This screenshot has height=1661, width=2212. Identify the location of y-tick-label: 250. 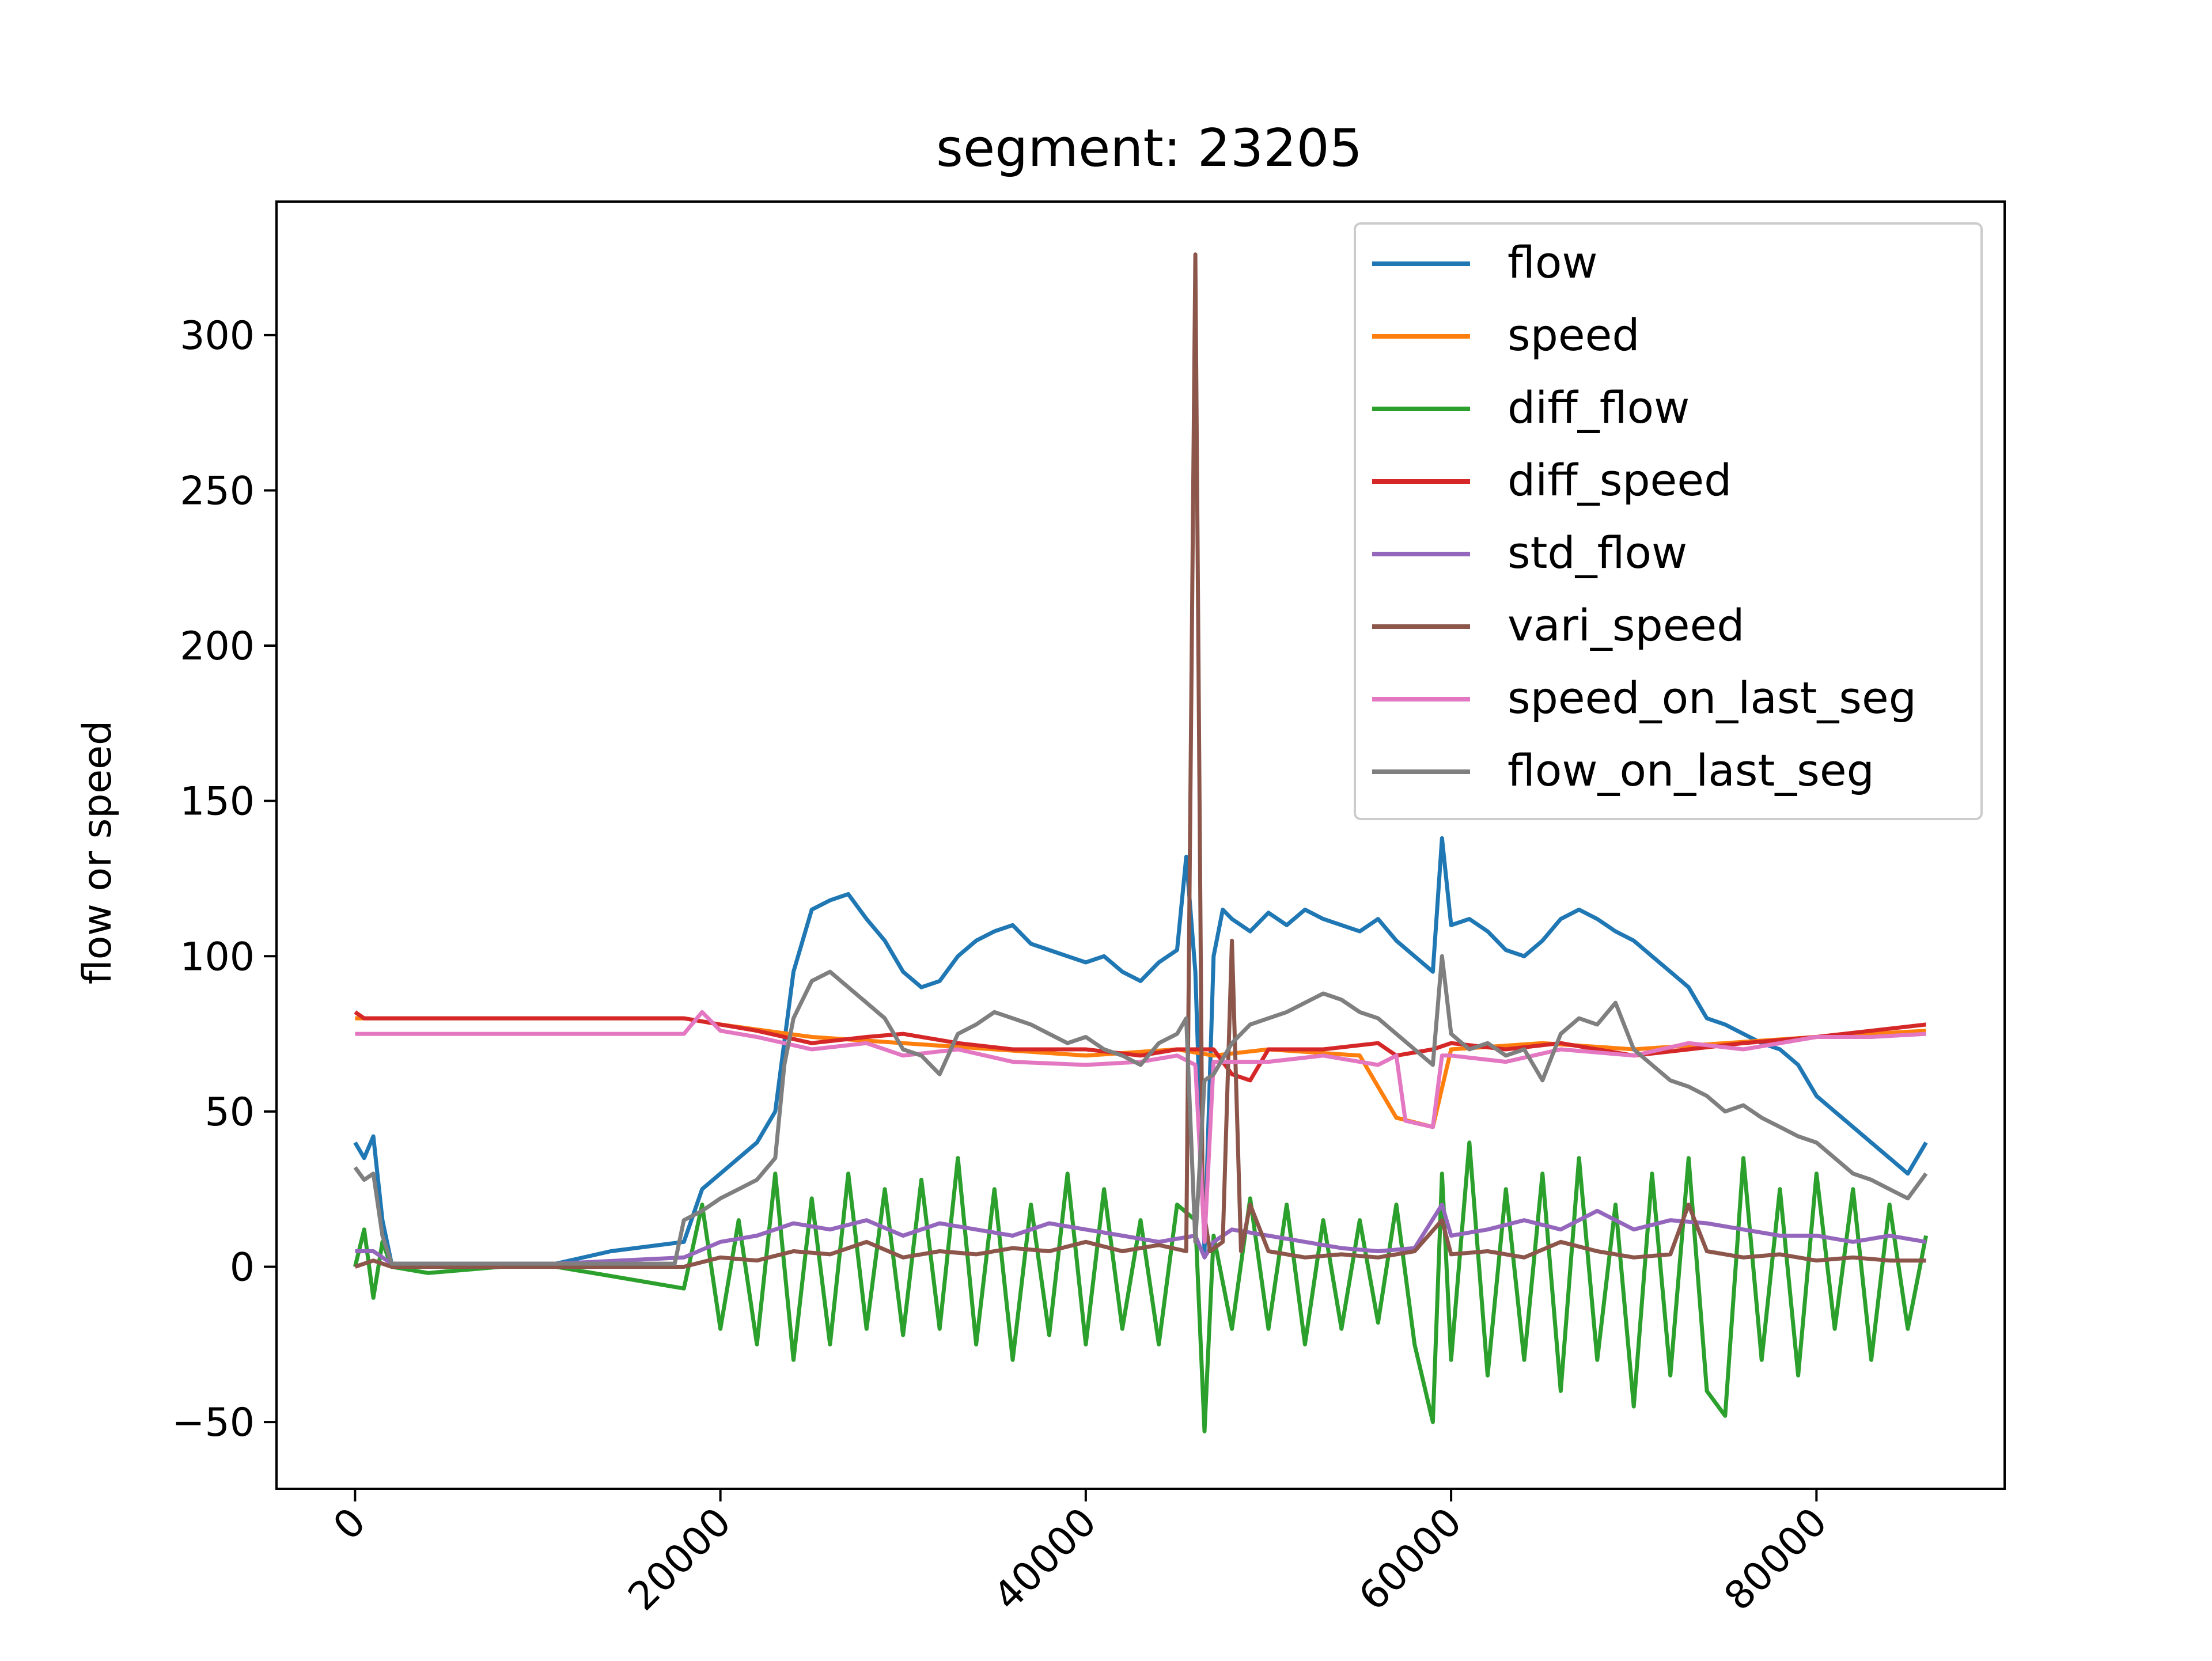
(217, 491).